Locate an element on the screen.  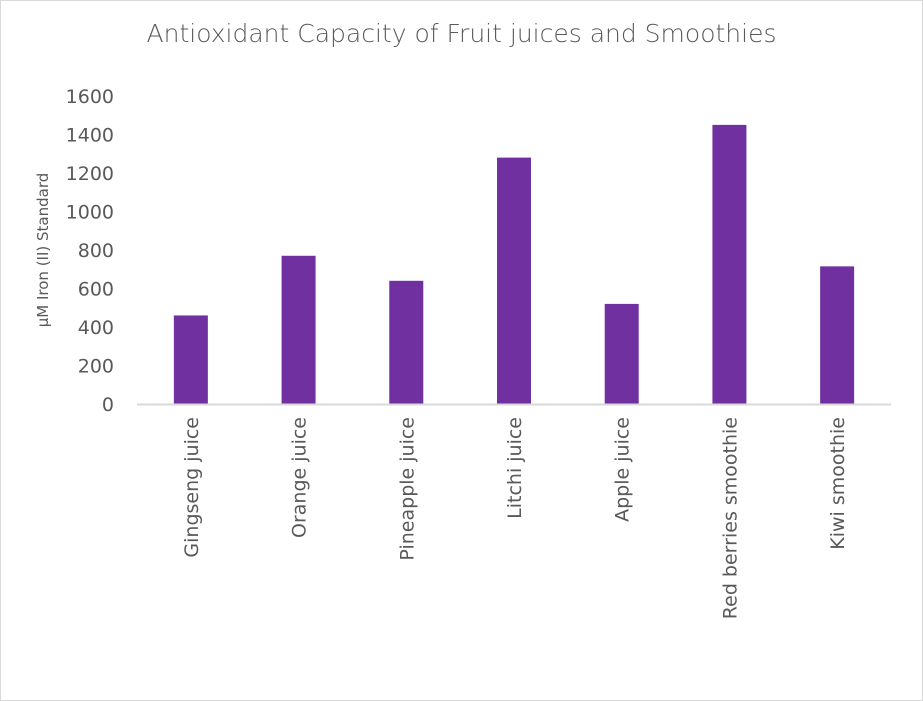
y-tick-label: 800 is located at coordinates (96, 251).